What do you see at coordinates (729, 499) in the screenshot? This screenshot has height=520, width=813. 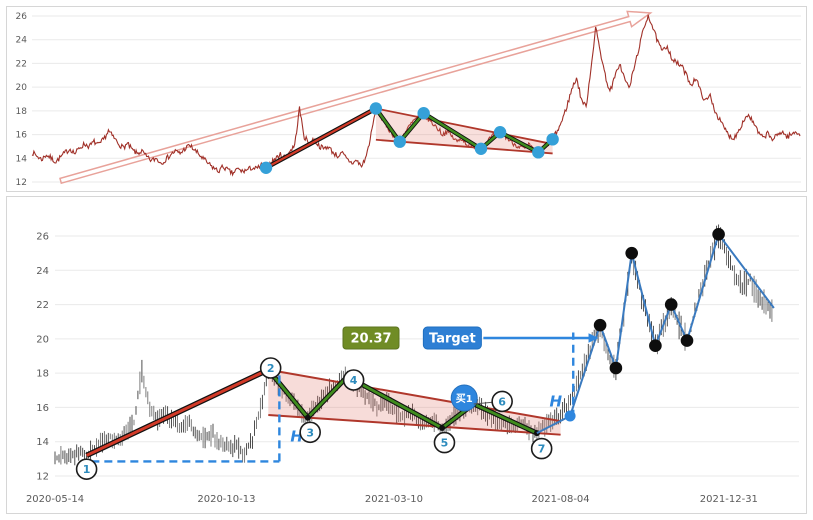 I see `x-tick-label: 2021-12-31` at bounding box center [729, 499].